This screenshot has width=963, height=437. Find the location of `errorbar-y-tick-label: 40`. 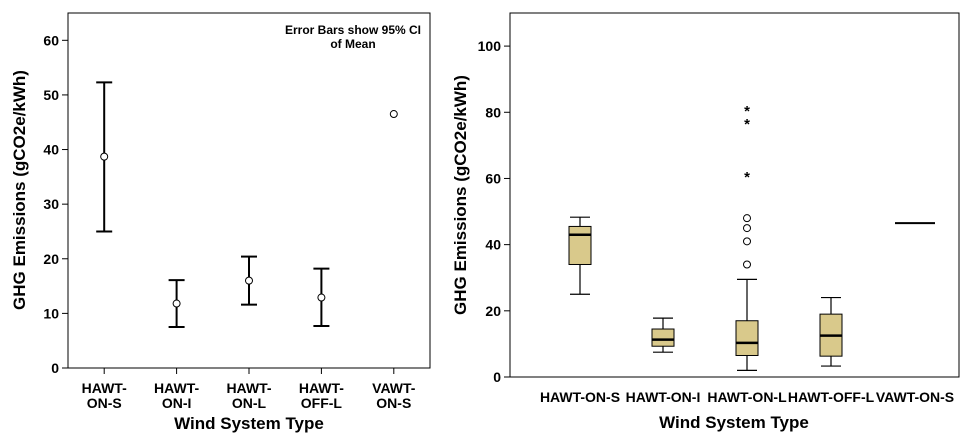

errorbar-y-tick-label: 40 is located at coordinates (51, 150).